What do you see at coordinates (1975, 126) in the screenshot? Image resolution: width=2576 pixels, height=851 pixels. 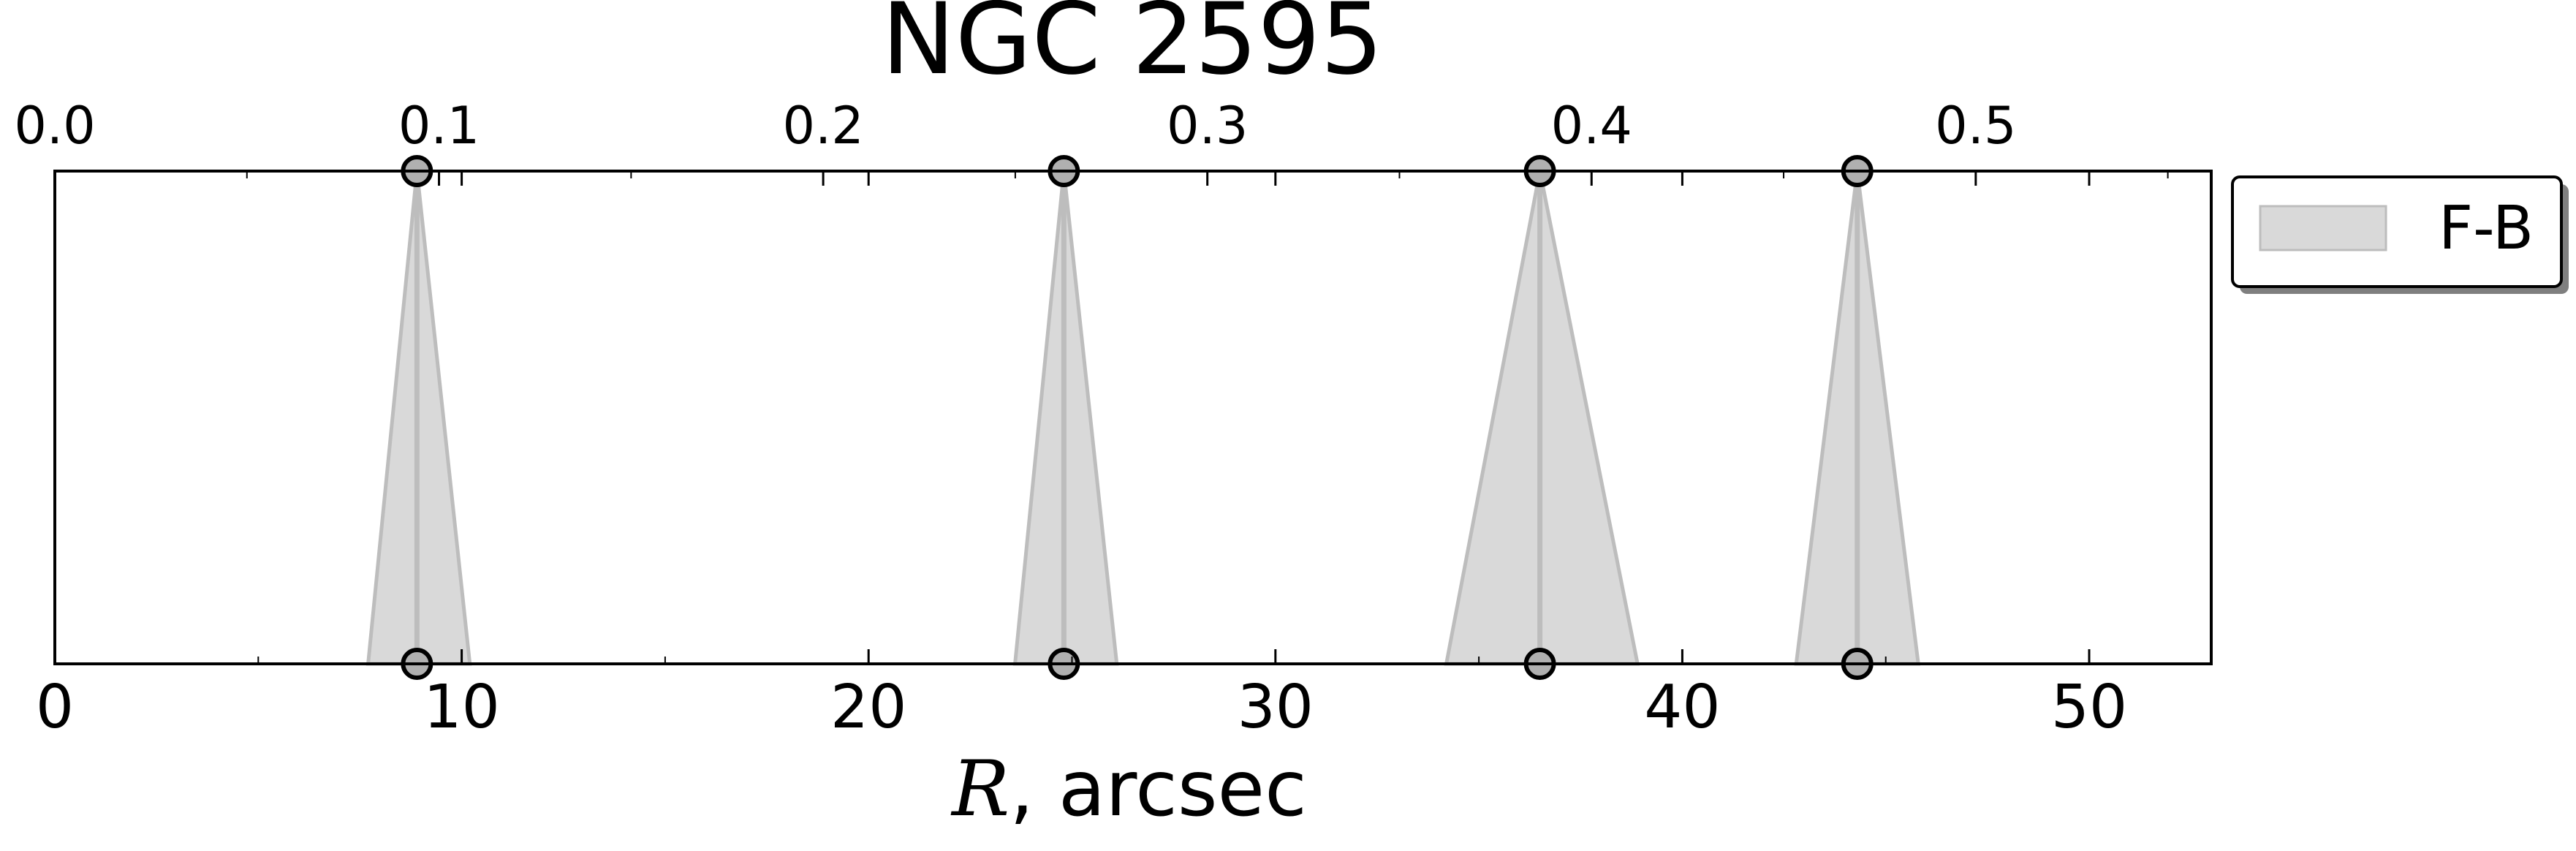 I see `x-top-tick-label-5: 0.5` at bounding box center [1975, 126].